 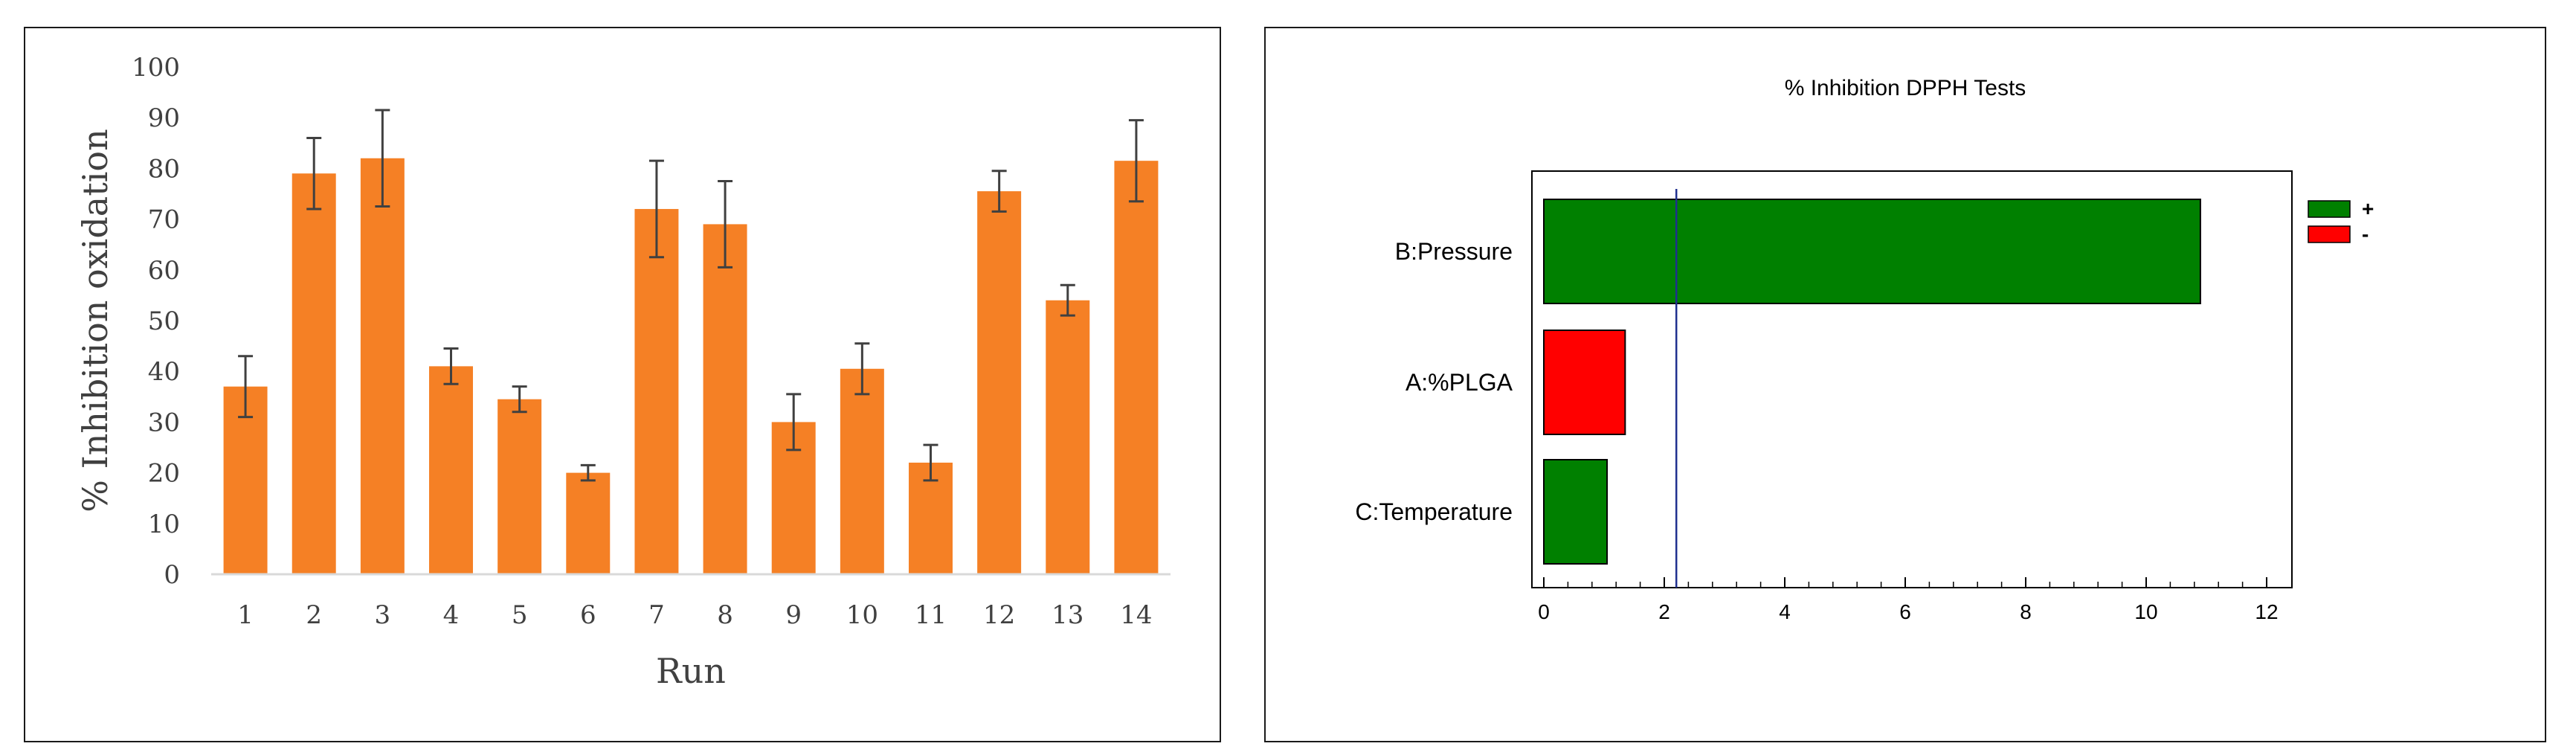 I want to click on y-tick-label: 40, so click(x=164, y=372).